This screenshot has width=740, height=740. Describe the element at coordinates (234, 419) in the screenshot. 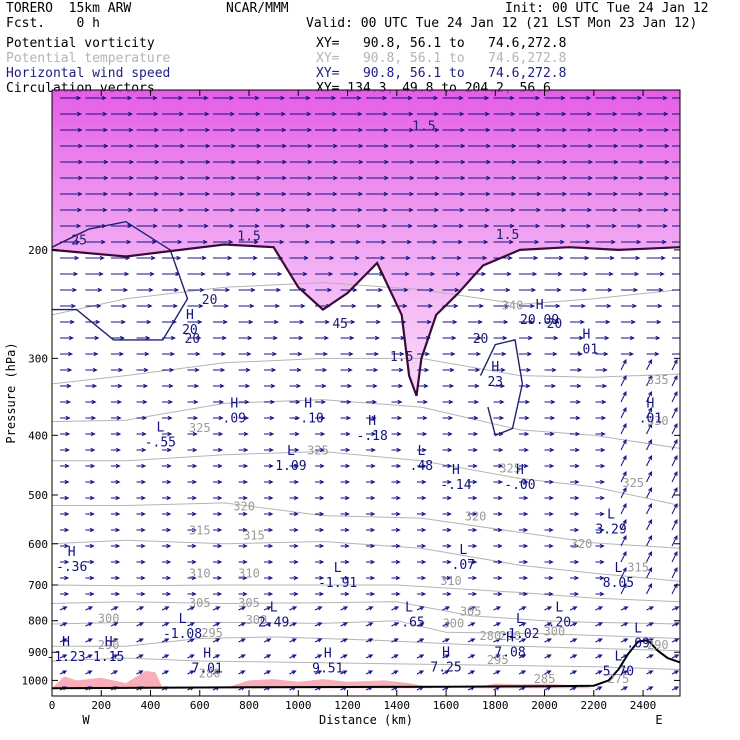

I see `extremum-value: .09` at that location.